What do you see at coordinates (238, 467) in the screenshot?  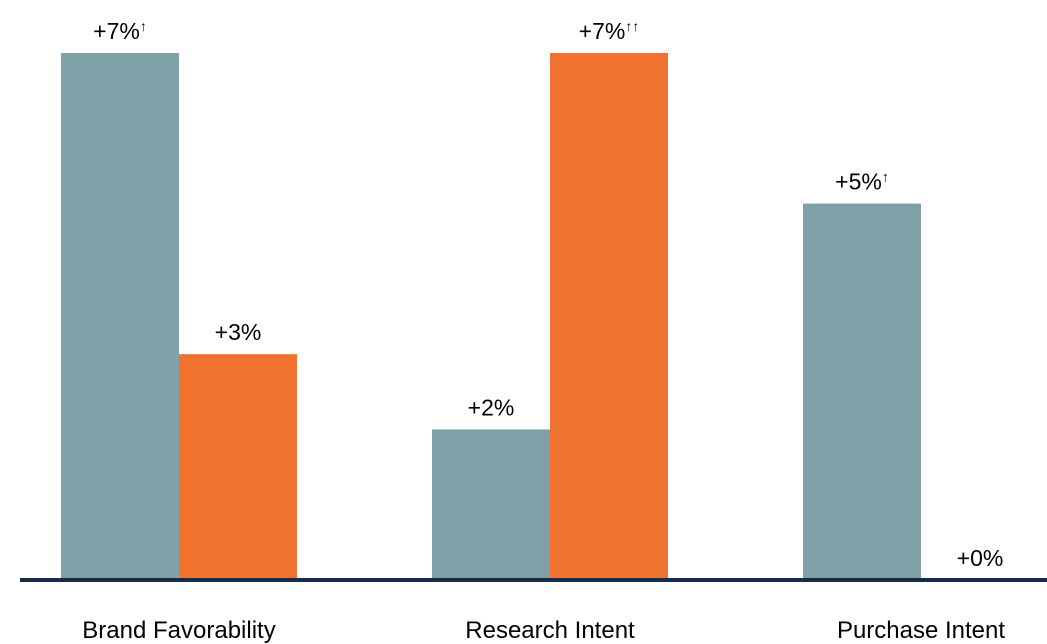 I see `bar-s2-brand-favorability` at bounding box center [238, 467].